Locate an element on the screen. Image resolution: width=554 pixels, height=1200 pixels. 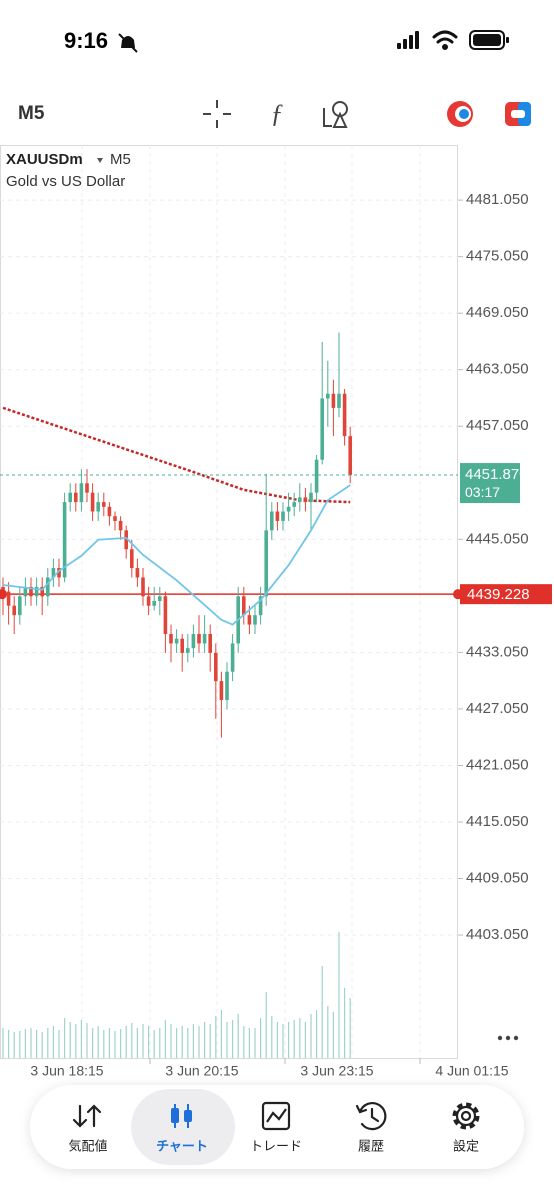
history-icon is located at coordinates (371, 1116).